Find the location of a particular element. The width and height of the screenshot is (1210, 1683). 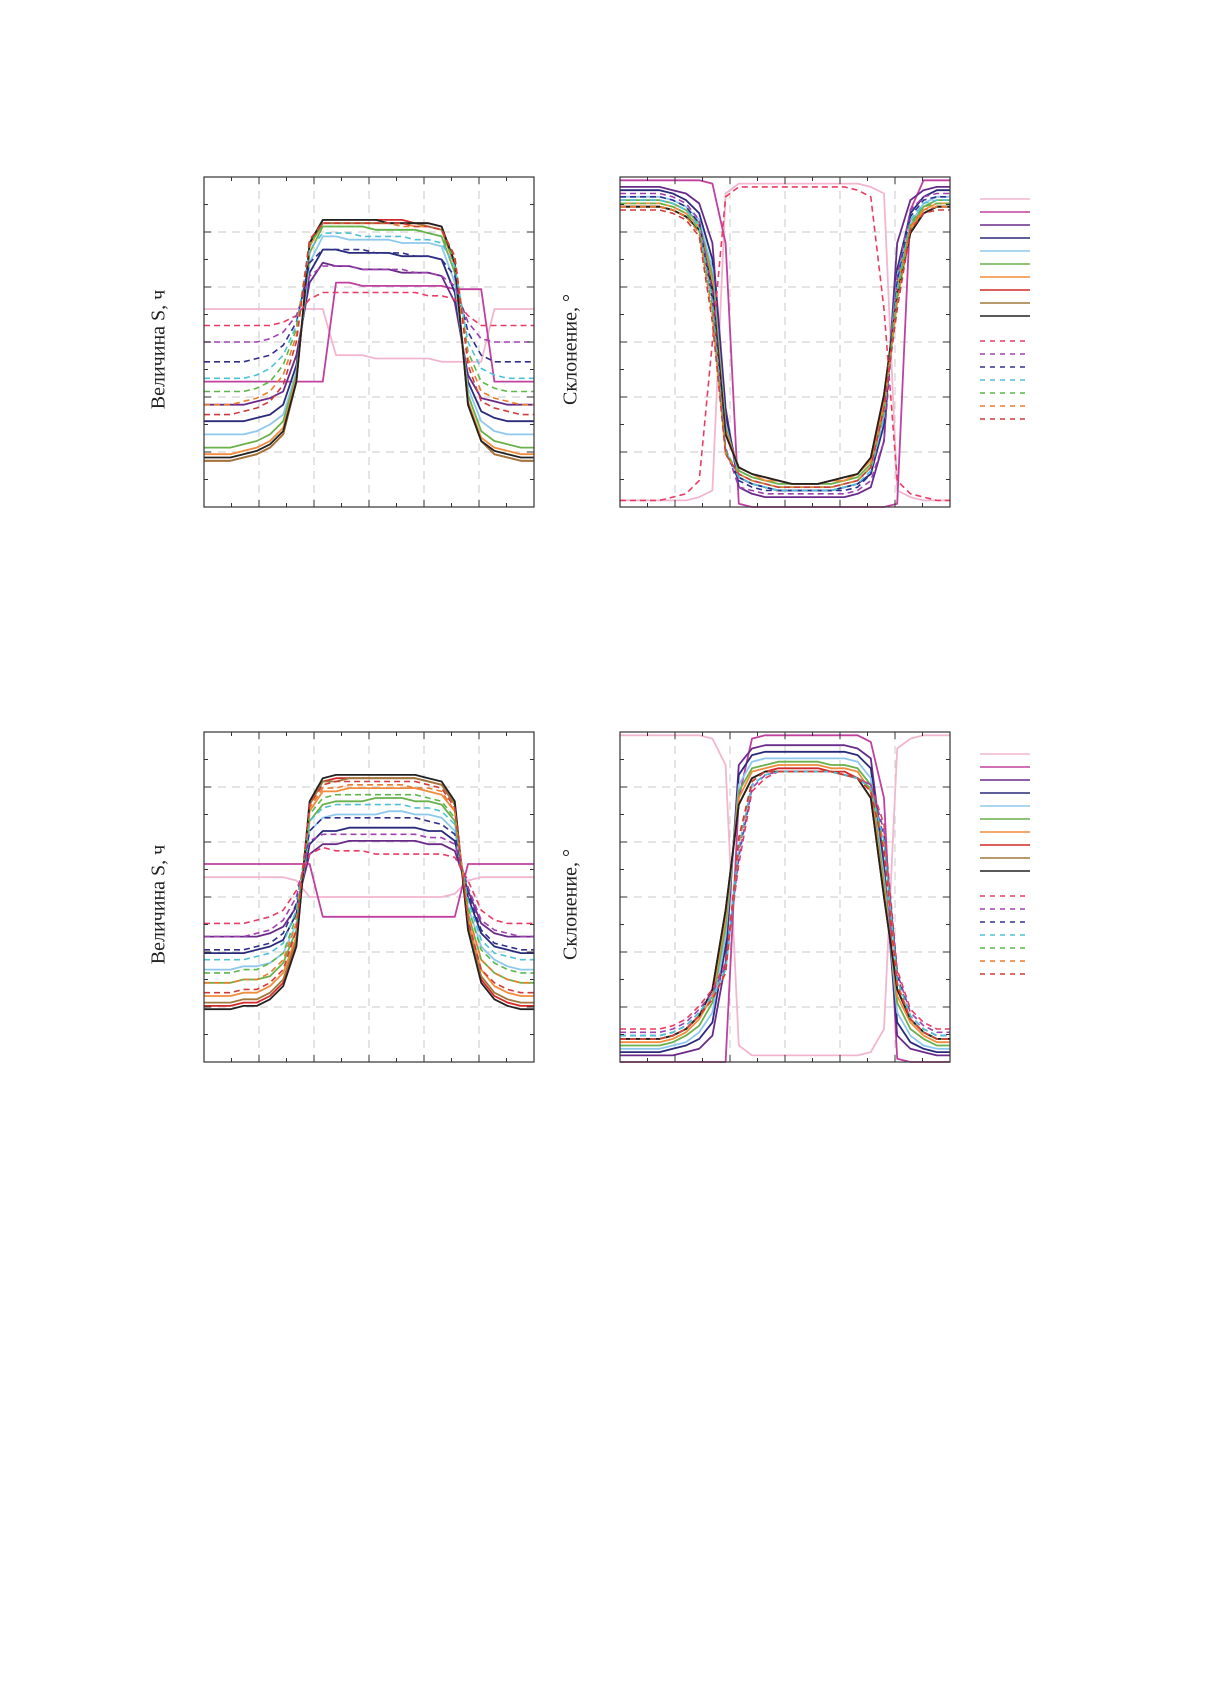

y-axis-label-bottom-left: Величина S, ч is located at coordinates (158, 904).